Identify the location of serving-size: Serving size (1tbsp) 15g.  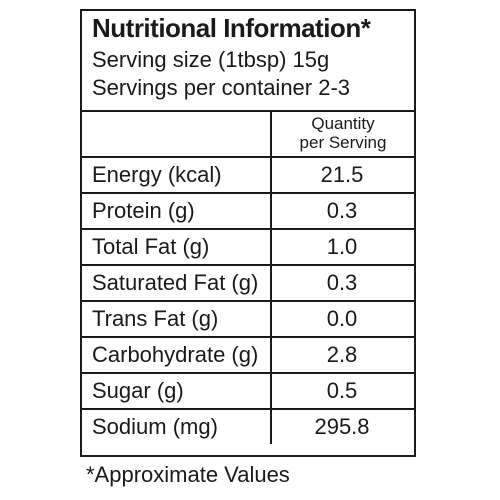
(211, 59).